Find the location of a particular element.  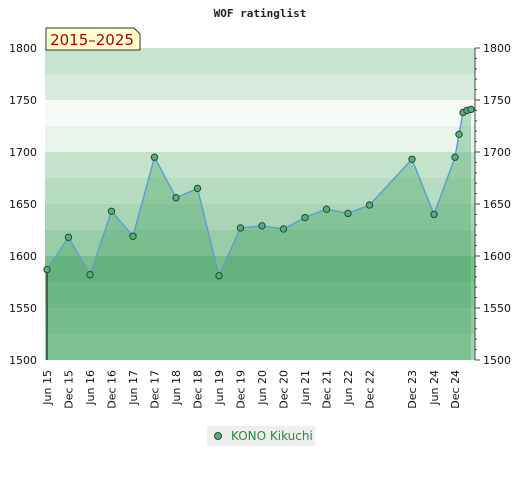

x-tick-label: Dec 16 is located at coordinates (112, 389).